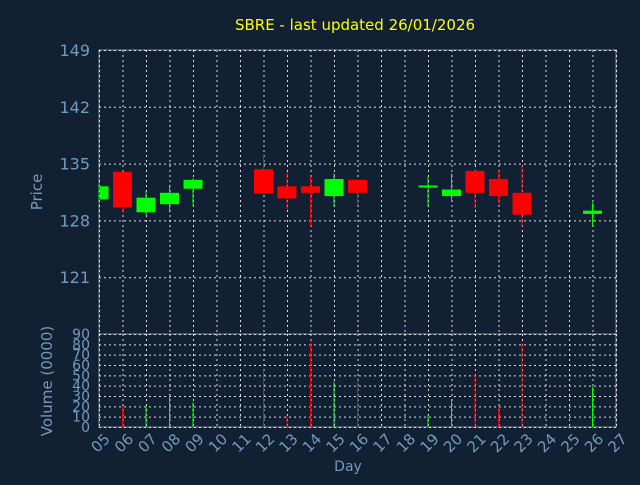  Describe the element at coordinates (74, 107) in the screenshot. I see `price-tick-label: 142` at that location.